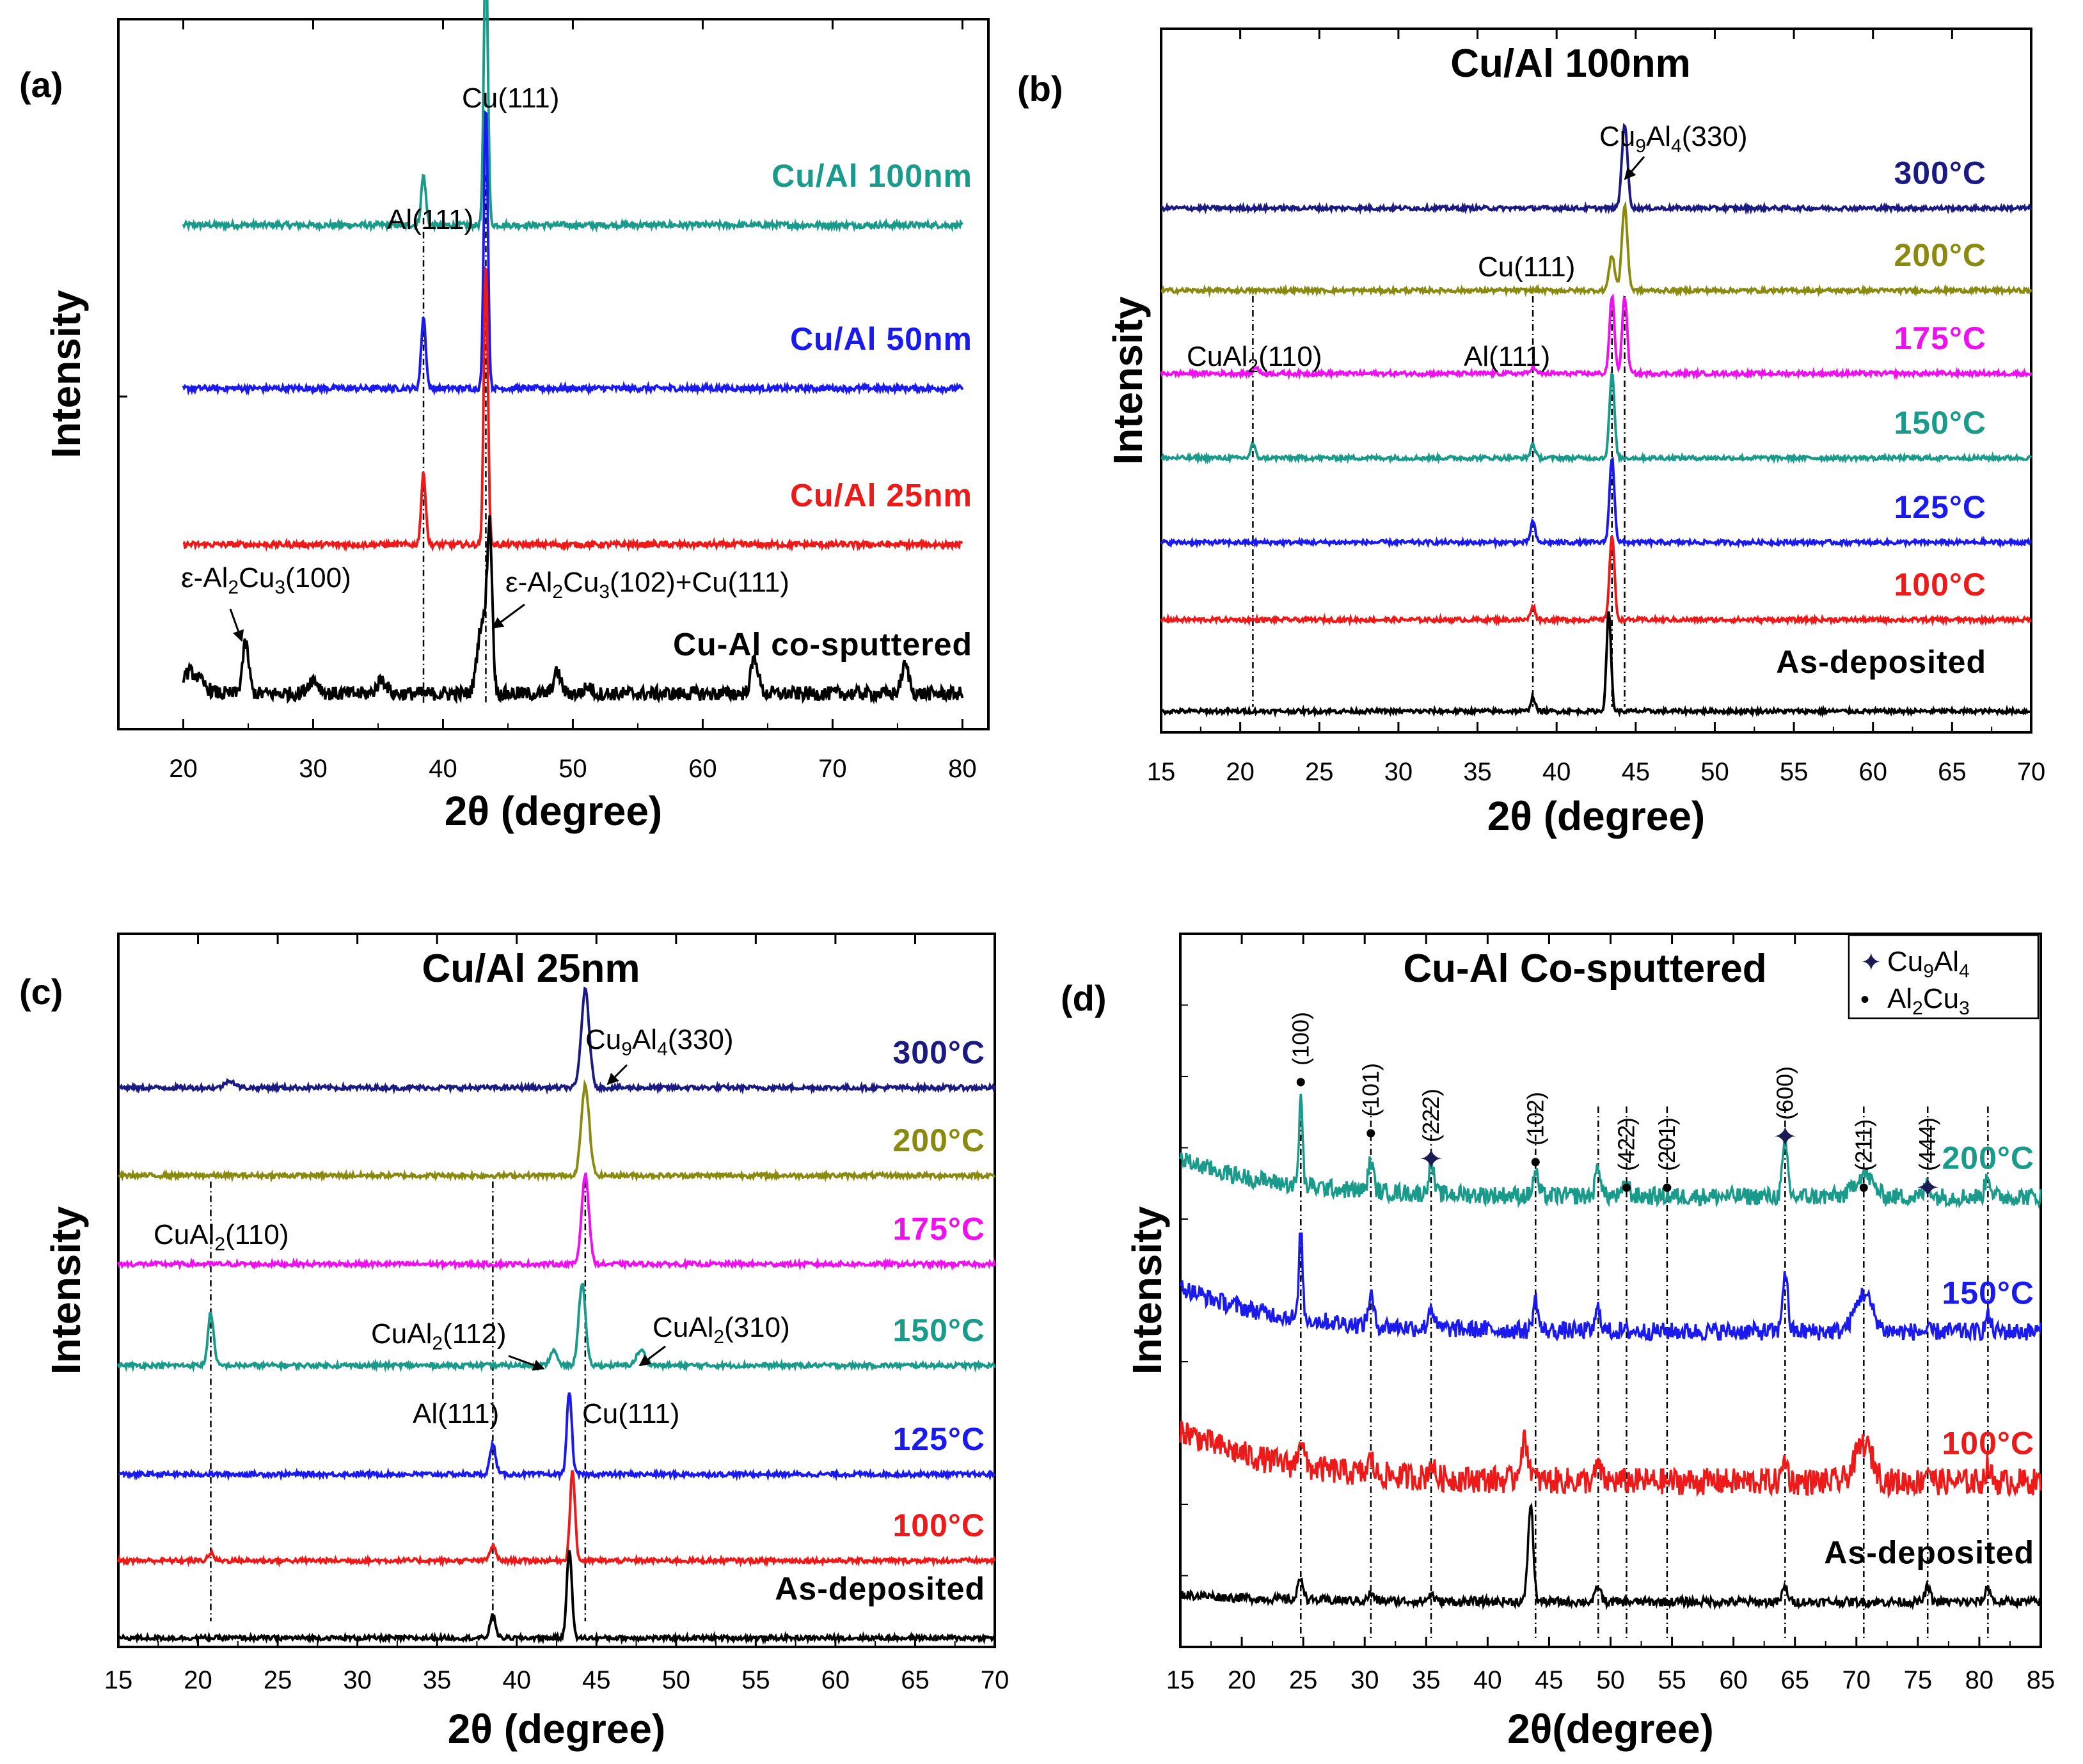  I want to click on star-legend-icon: ✦, so click(1871, 963).